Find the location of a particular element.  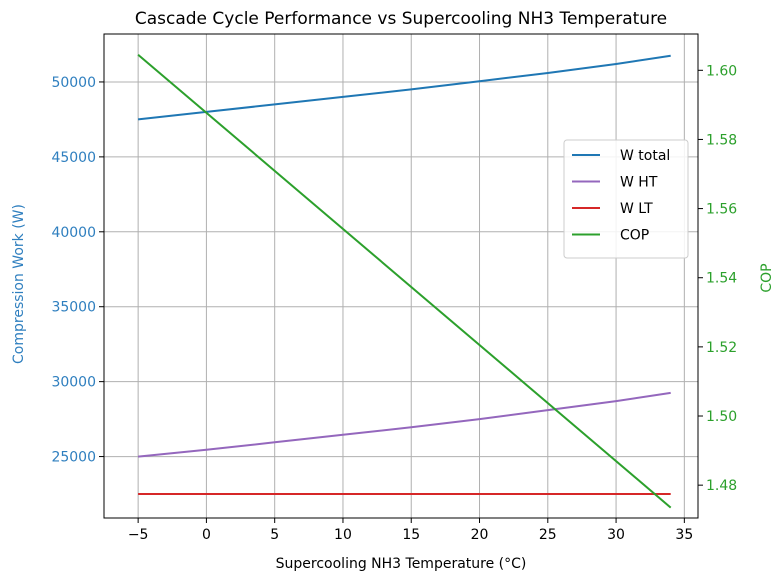

legend-box is located at coordinates (626, 199).